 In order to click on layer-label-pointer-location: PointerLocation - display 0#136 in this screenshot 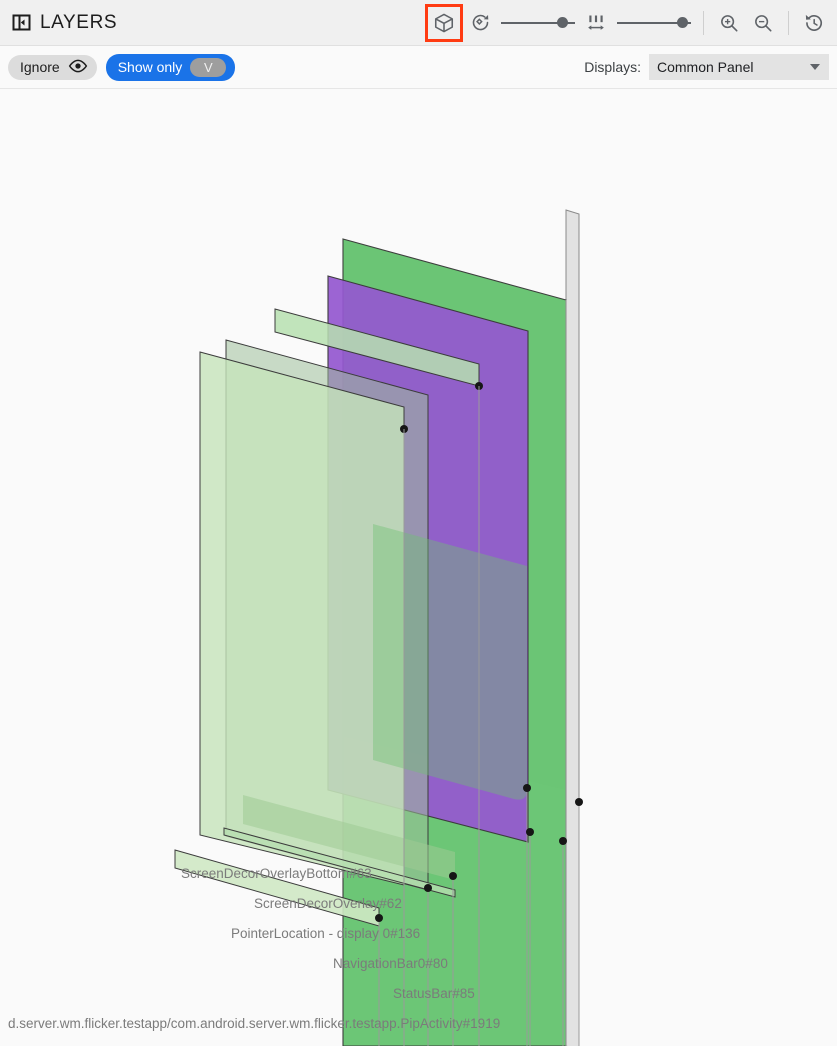, I will do `click(326, 933)`.